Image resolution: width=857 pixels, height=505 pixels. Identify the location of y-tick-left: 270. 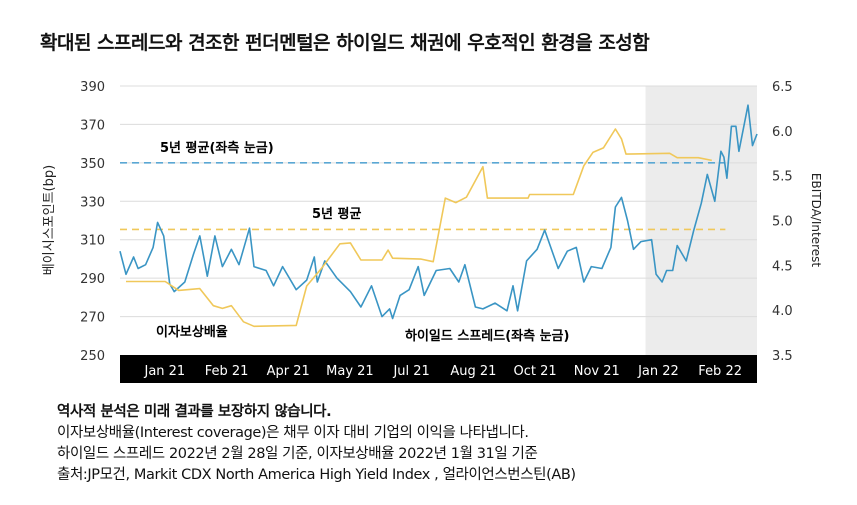
(92, 318).